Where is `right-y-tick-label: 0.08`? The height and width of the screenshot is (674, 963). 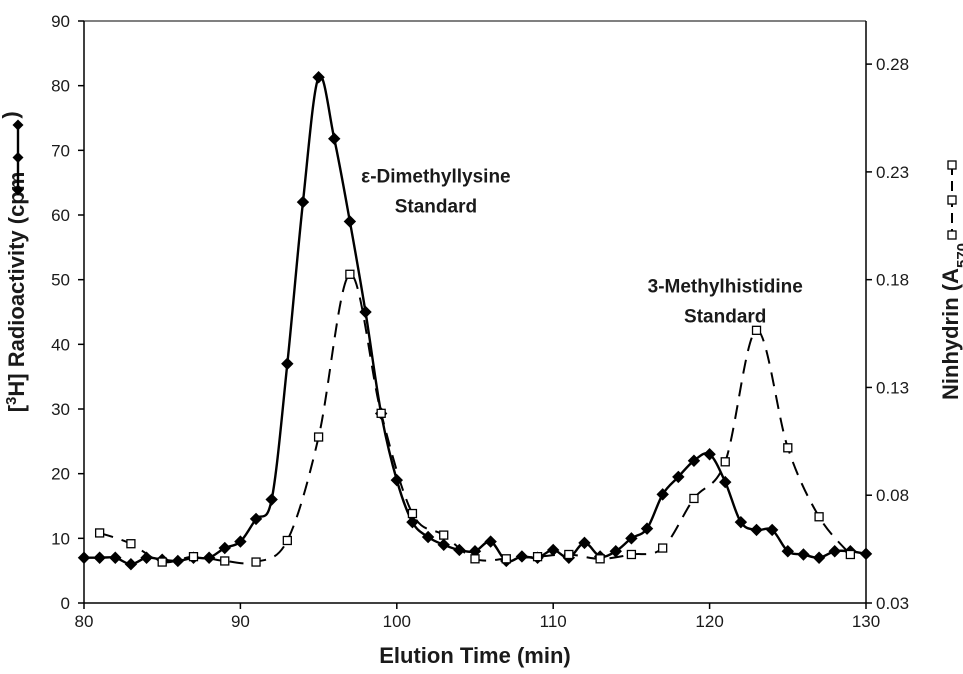 right-y-tick-label: 0.08 is located at coordinates (892, 495).